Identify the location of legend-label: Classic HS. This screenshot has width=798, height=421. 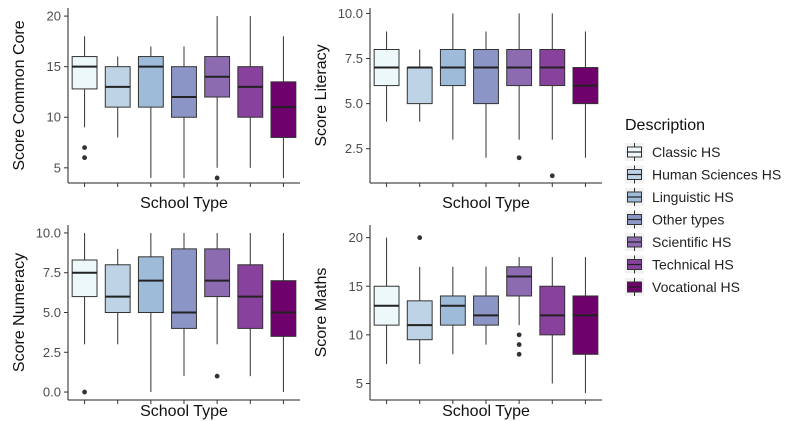
(686, 152).